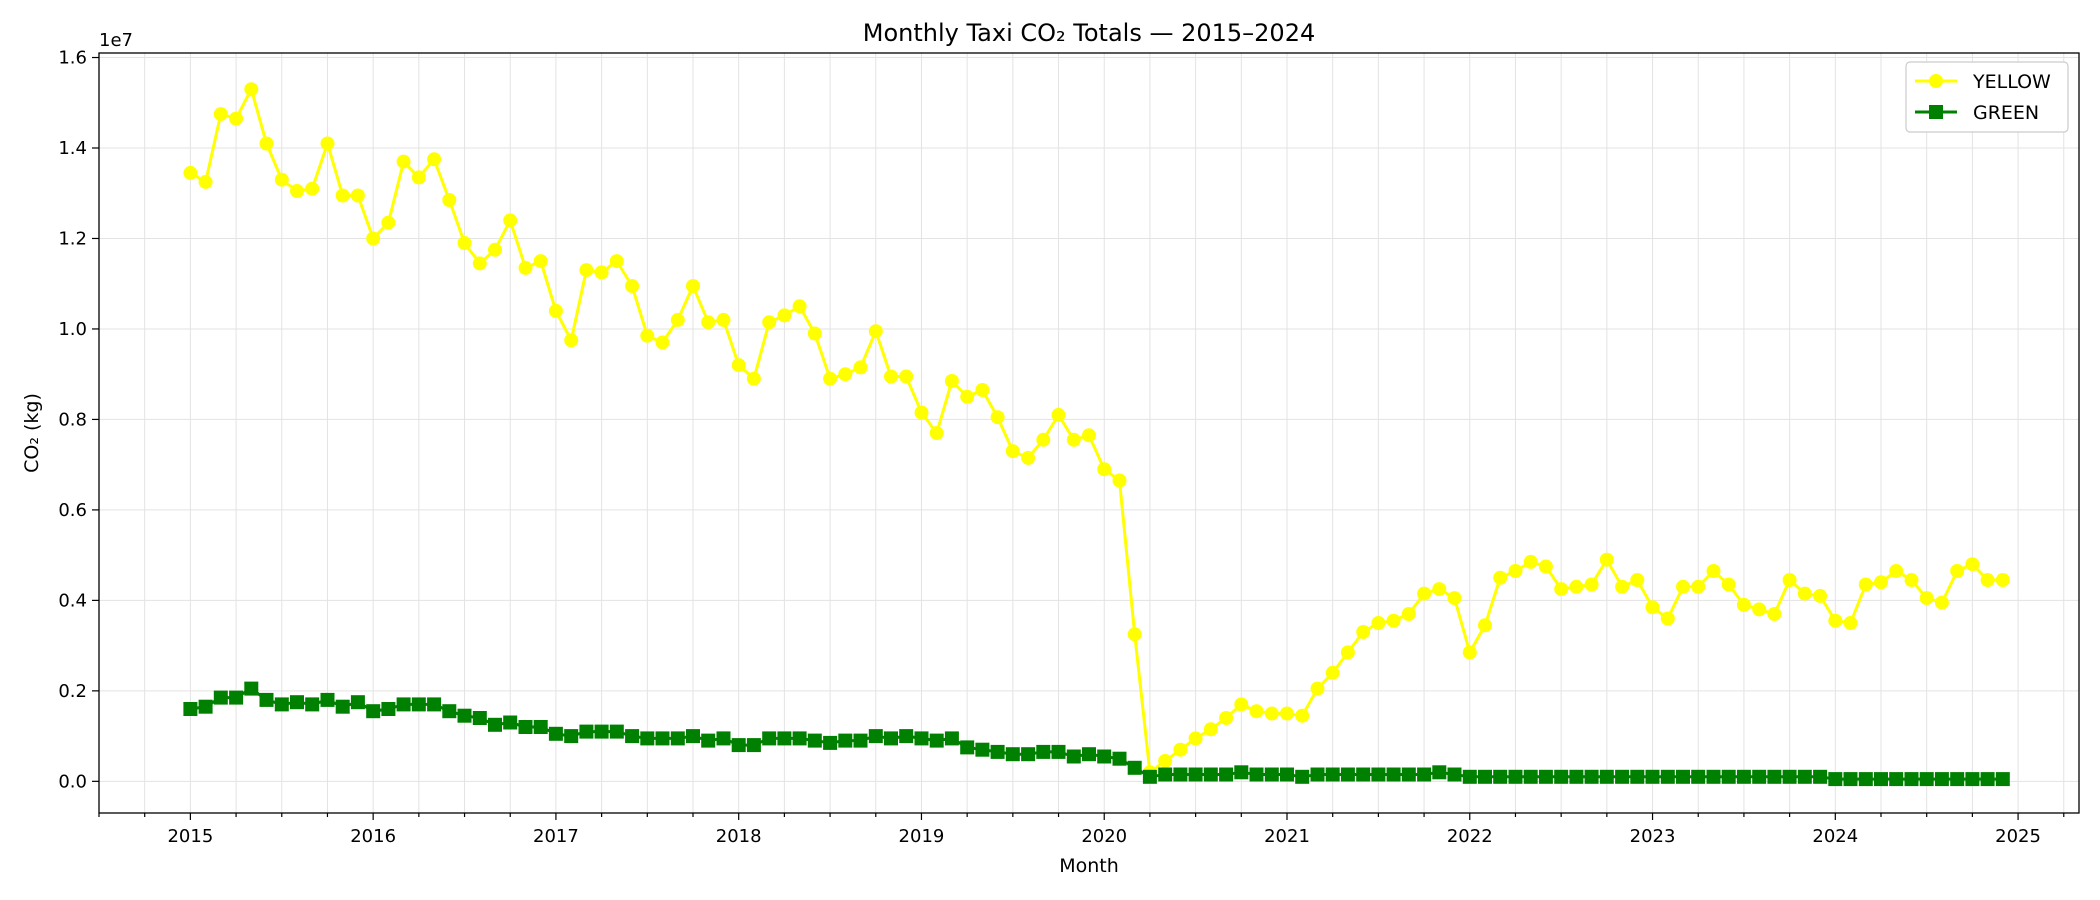  I want to click on y-axis-offset-label: 1e7, so click(116, 40).